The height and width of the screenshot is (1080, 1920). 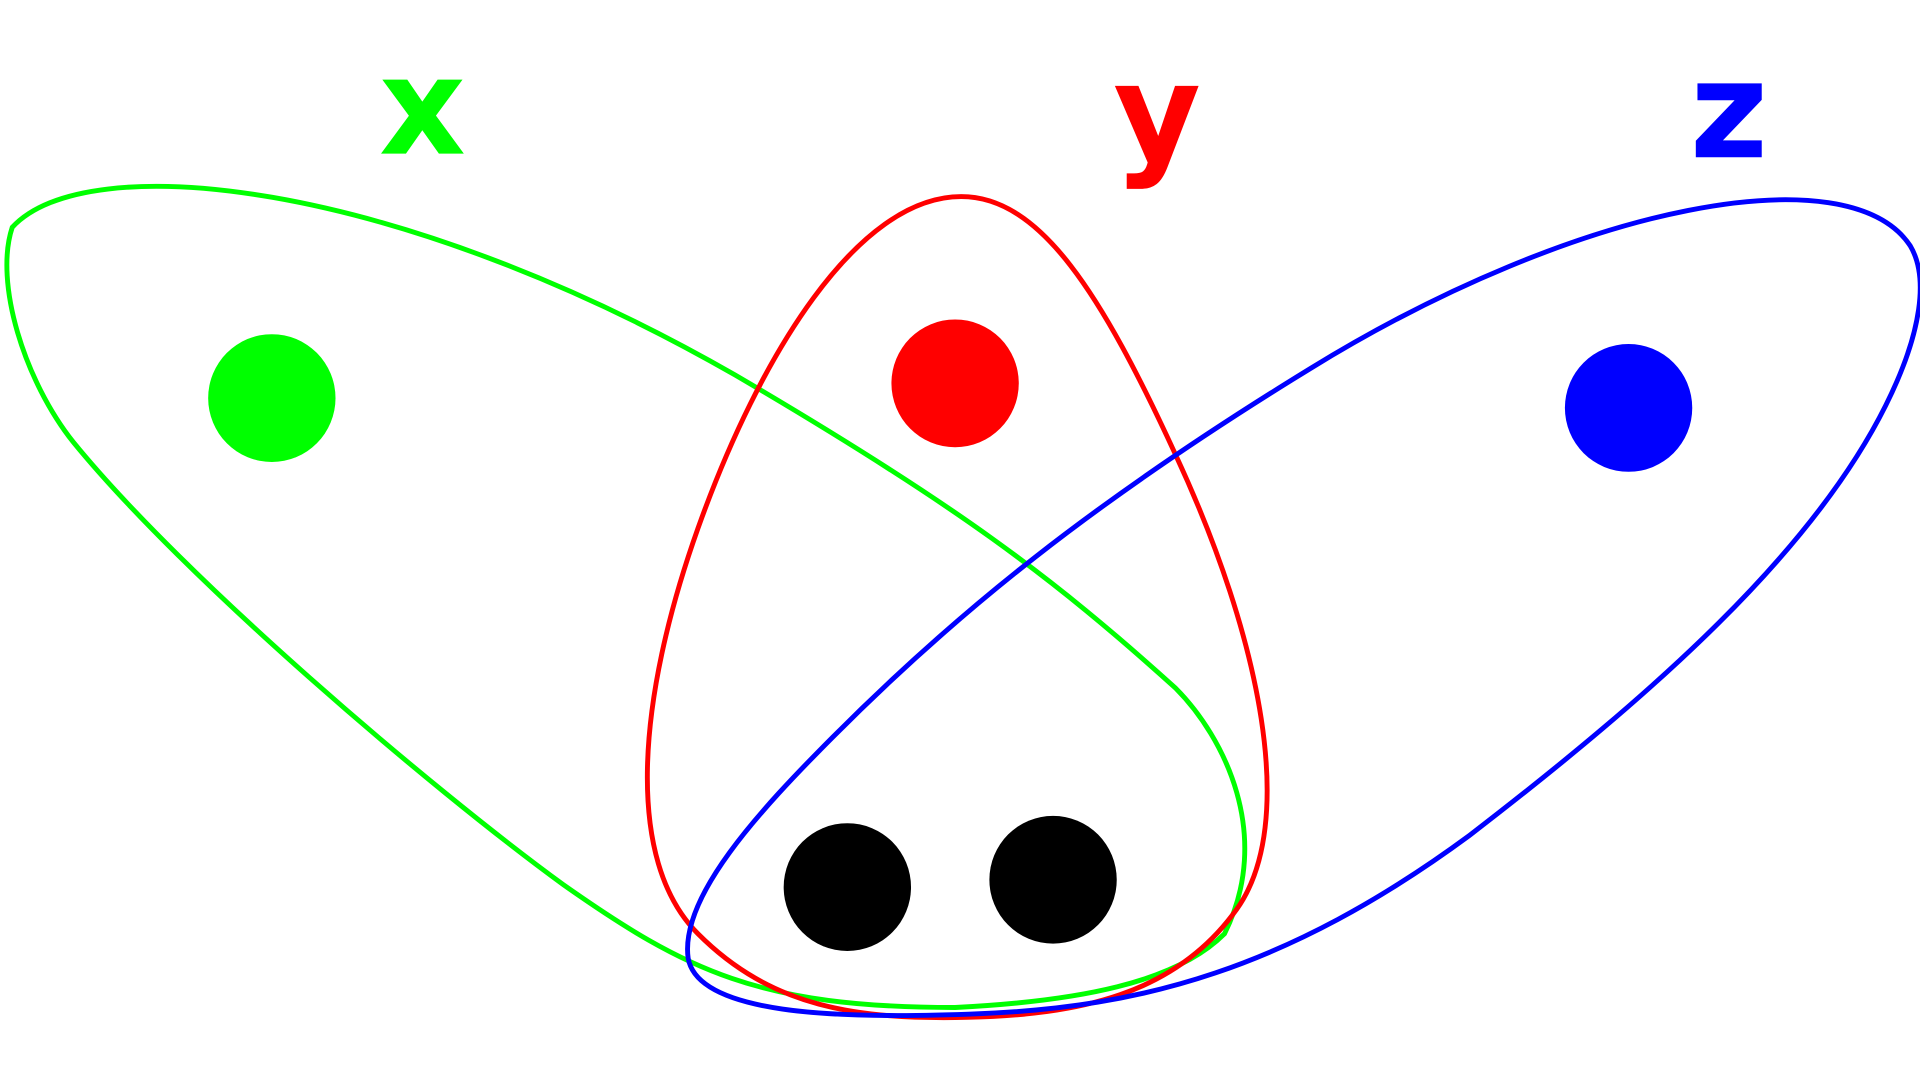 I want to click on label-y: y, so click(x=1157, y=113).